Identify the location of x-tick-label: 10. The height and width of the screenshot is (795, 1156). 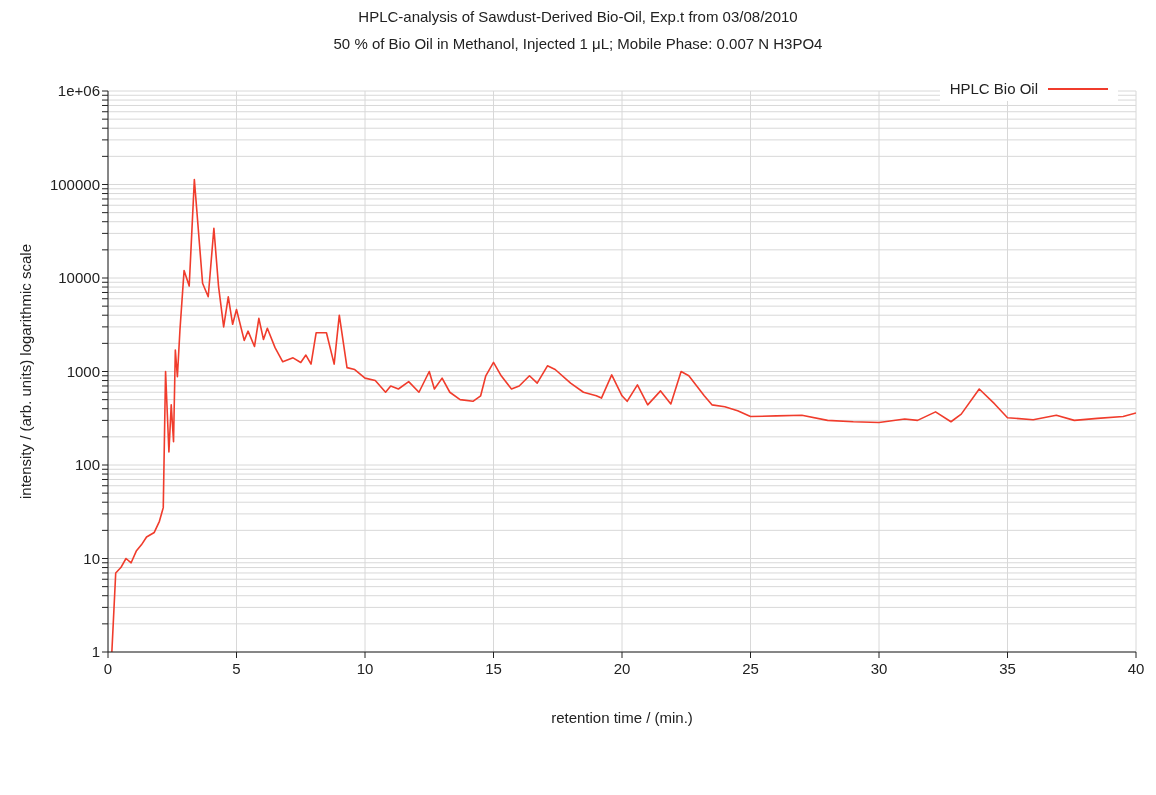
(365, 668).